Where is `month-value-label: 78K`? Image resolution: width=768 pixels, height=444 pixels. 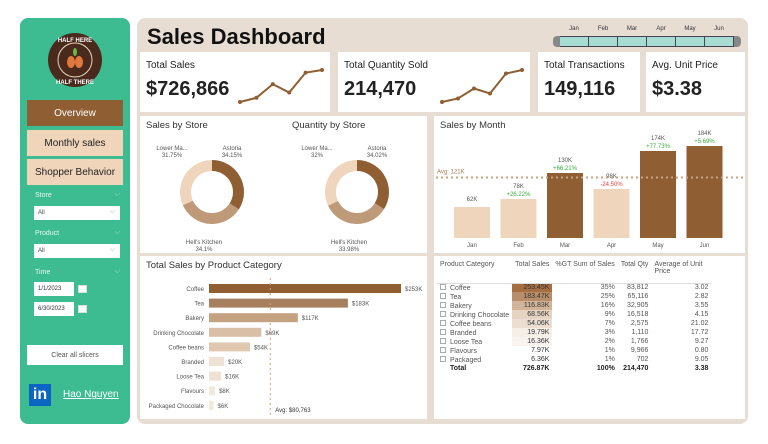 month-value-label: 78K is located at coordinates (518, 187).